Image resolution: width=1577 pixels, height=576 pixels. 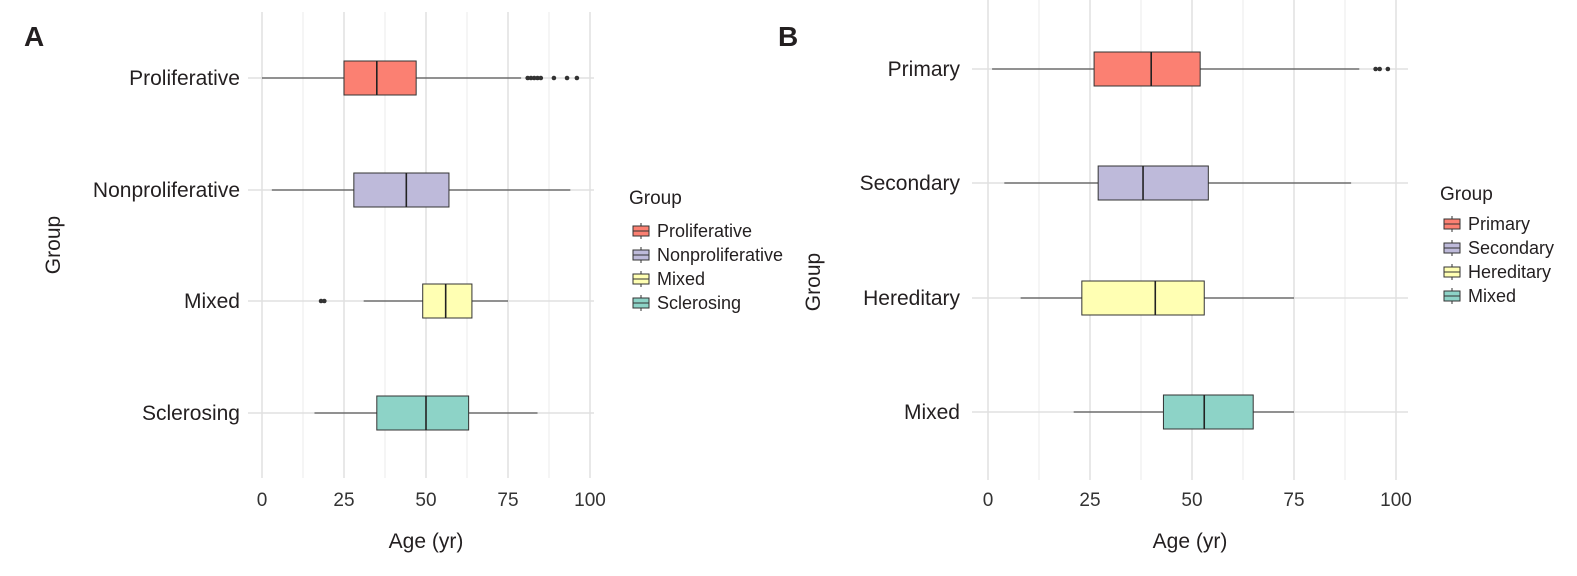 I want to click on legend-label: Proliferative, so click(x=704, y=231).